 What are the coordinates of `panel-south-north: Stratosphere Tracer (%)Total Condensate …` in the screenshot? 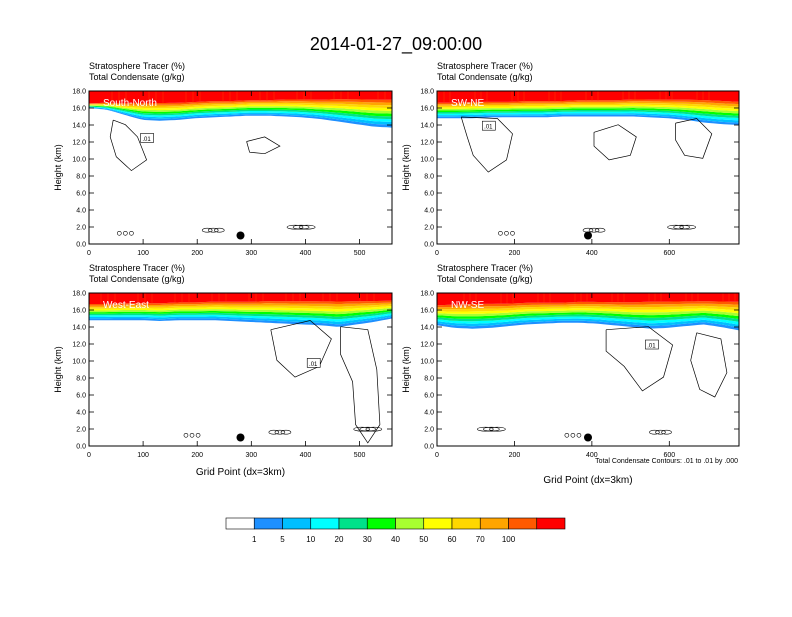 It's located at (223, 159).